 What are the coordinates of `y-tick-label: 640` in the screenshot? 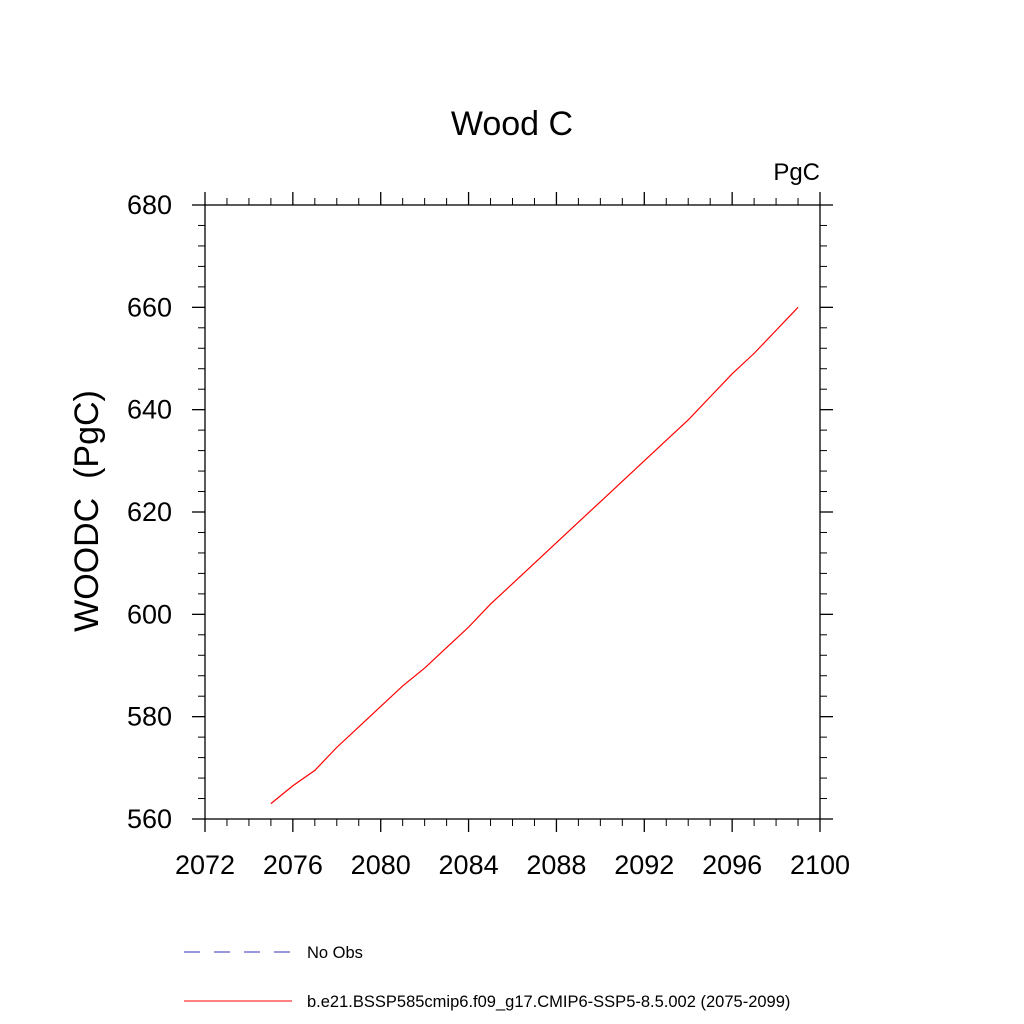 It's located at (149, 410).